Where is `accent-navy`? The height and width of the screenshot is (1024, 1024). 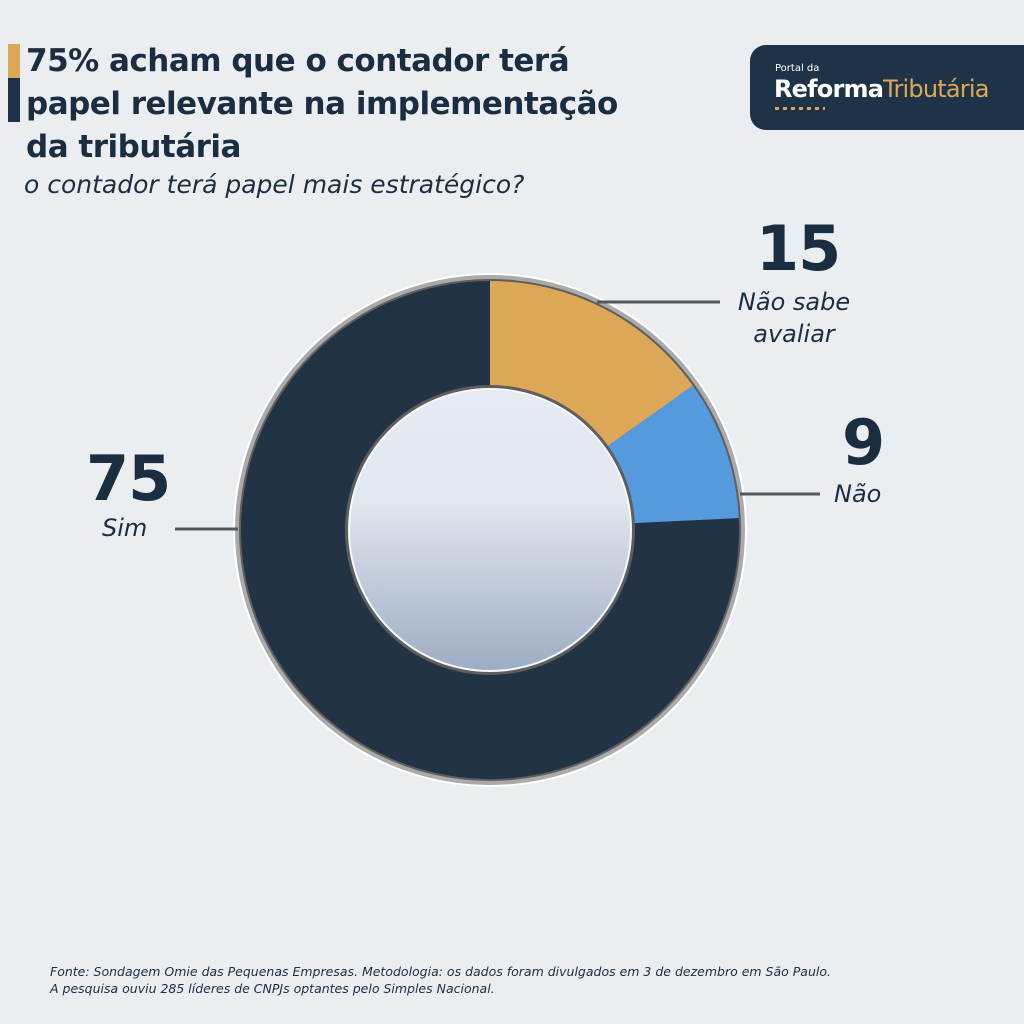 accent-navy is located at coordinates (14, 100).